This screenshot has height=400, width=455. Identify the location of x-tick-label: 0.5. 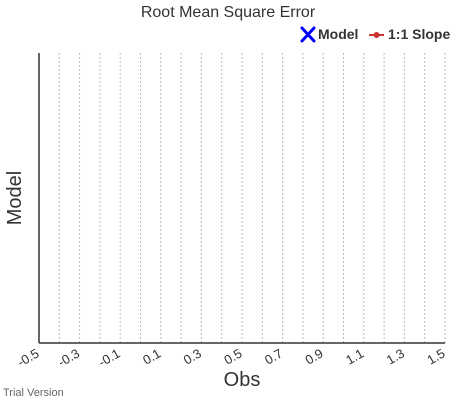
(232, 357).